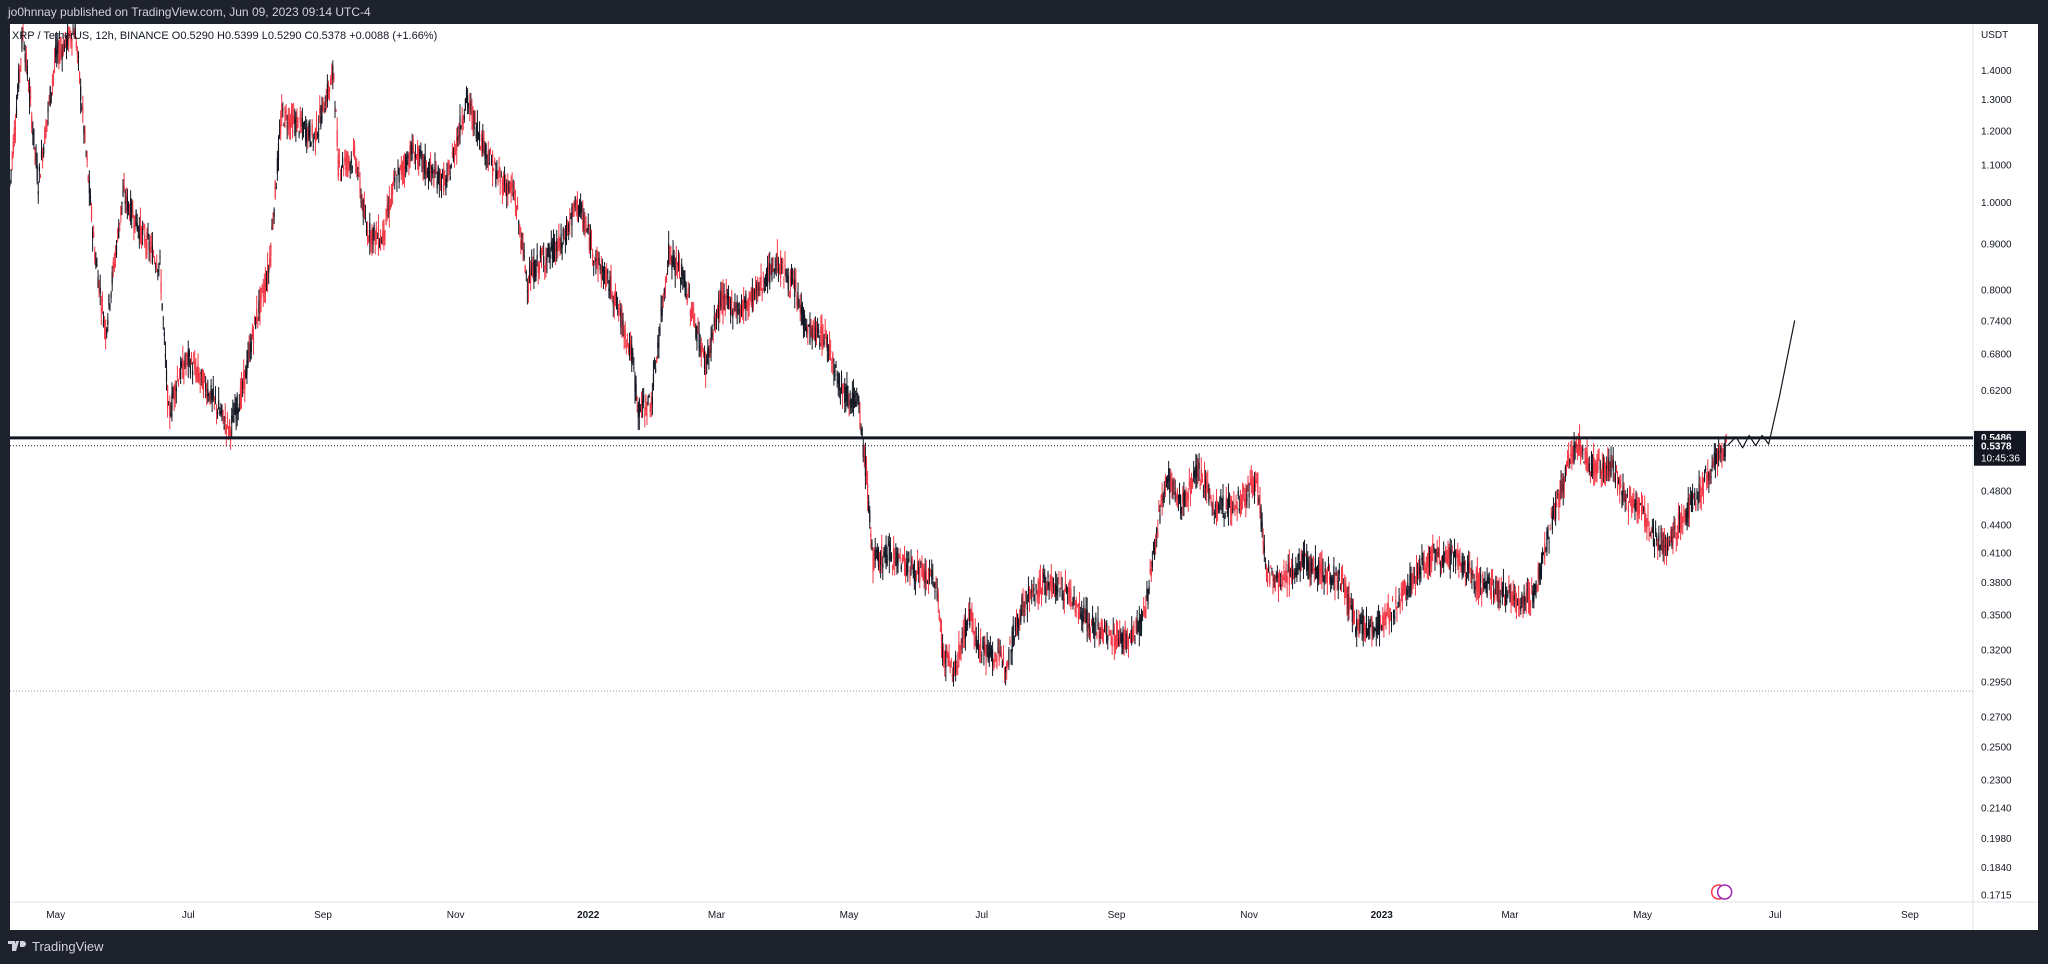 This screenshot has width=2048, height=964. Describe the element at coordinates (1117, 915) in the screenshot. I see `x-tick-label: Sep` at that location.